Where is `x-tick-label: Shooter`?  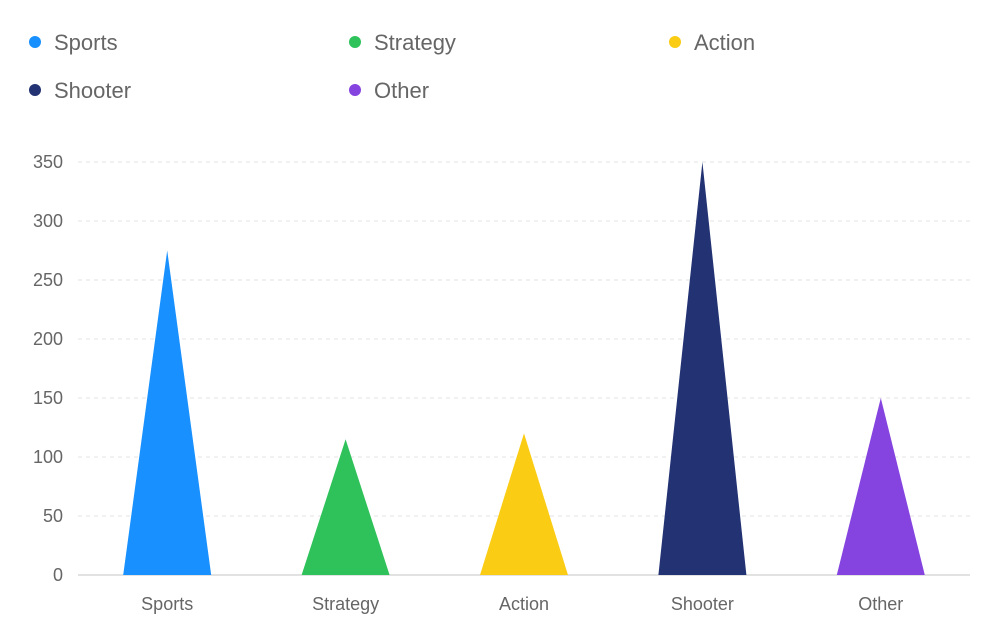
x-tick-label: Shooter is located at coordinates (702, 604).